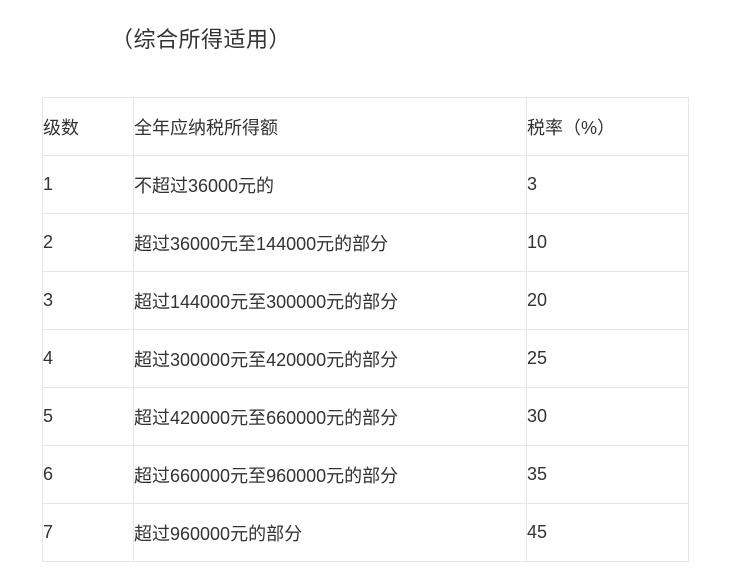 The image size is (736, 568). What do you see at coordinates (88, 416) in the screenshot?
I see `cell-level: 5` at bounding box center [88, 416].